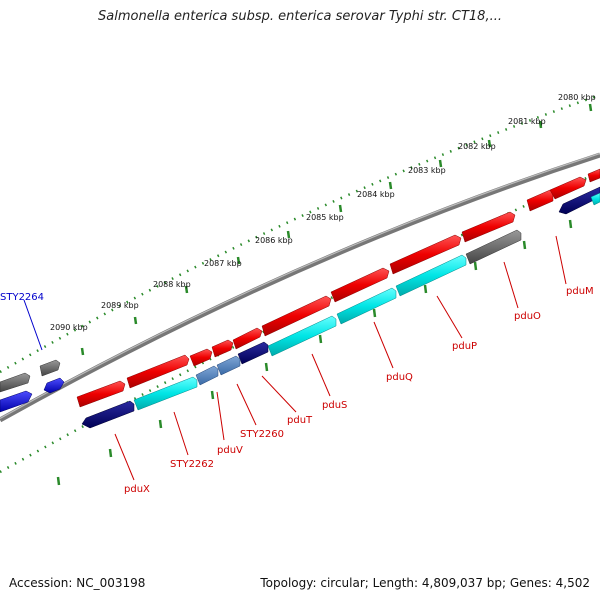 This screenshot has height=600, width=600. What do you see at coordinates (50, 368) in the screenshot?
I see `gene-forward-gray-a` at bounding box center [50, 368].